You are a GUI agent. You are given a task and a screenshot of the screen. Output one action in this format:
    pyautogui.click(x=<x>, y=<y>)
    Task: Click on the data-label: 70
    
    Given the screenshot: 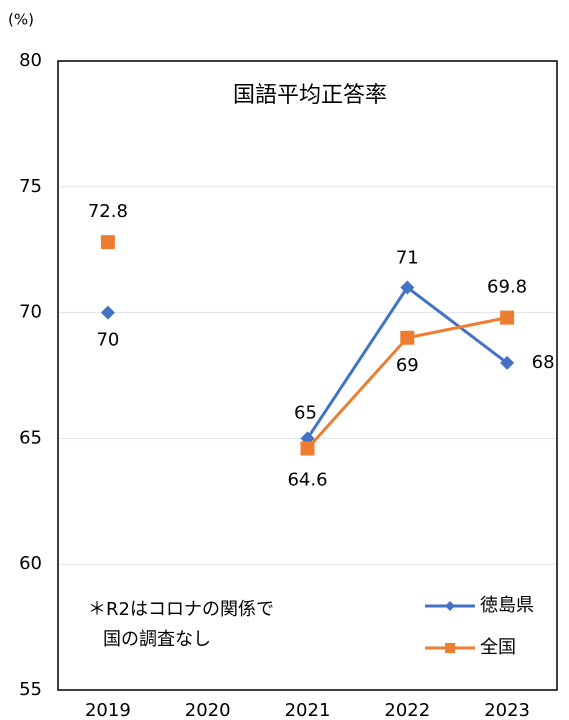 What is the action you would take?
    pyautogui.click(x=107, y=340)
    